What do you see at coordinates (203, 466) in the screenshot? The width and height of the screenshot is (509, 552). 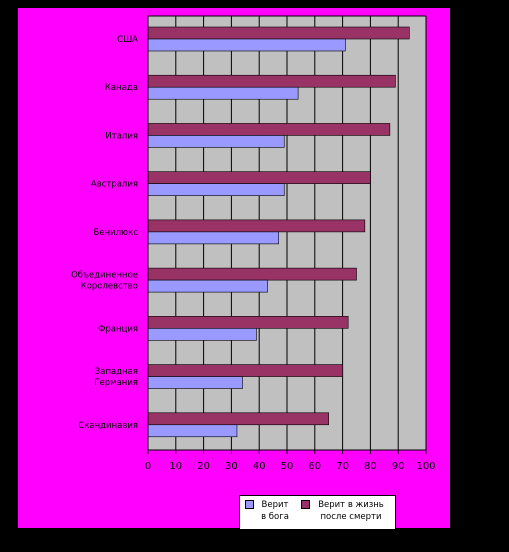 I see `x-tick-label: 20` at bounding box center [203, 466].